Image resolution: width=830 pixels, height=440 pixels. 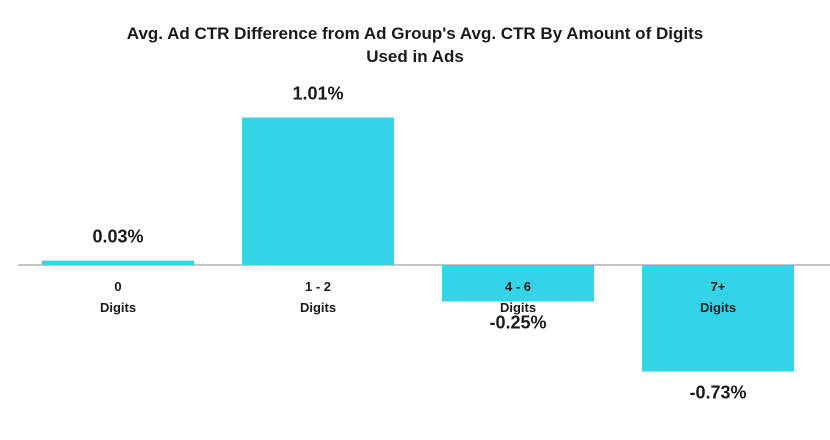 I want to click on category-label-3-line-1: 7+, so click(x=718, y=286).